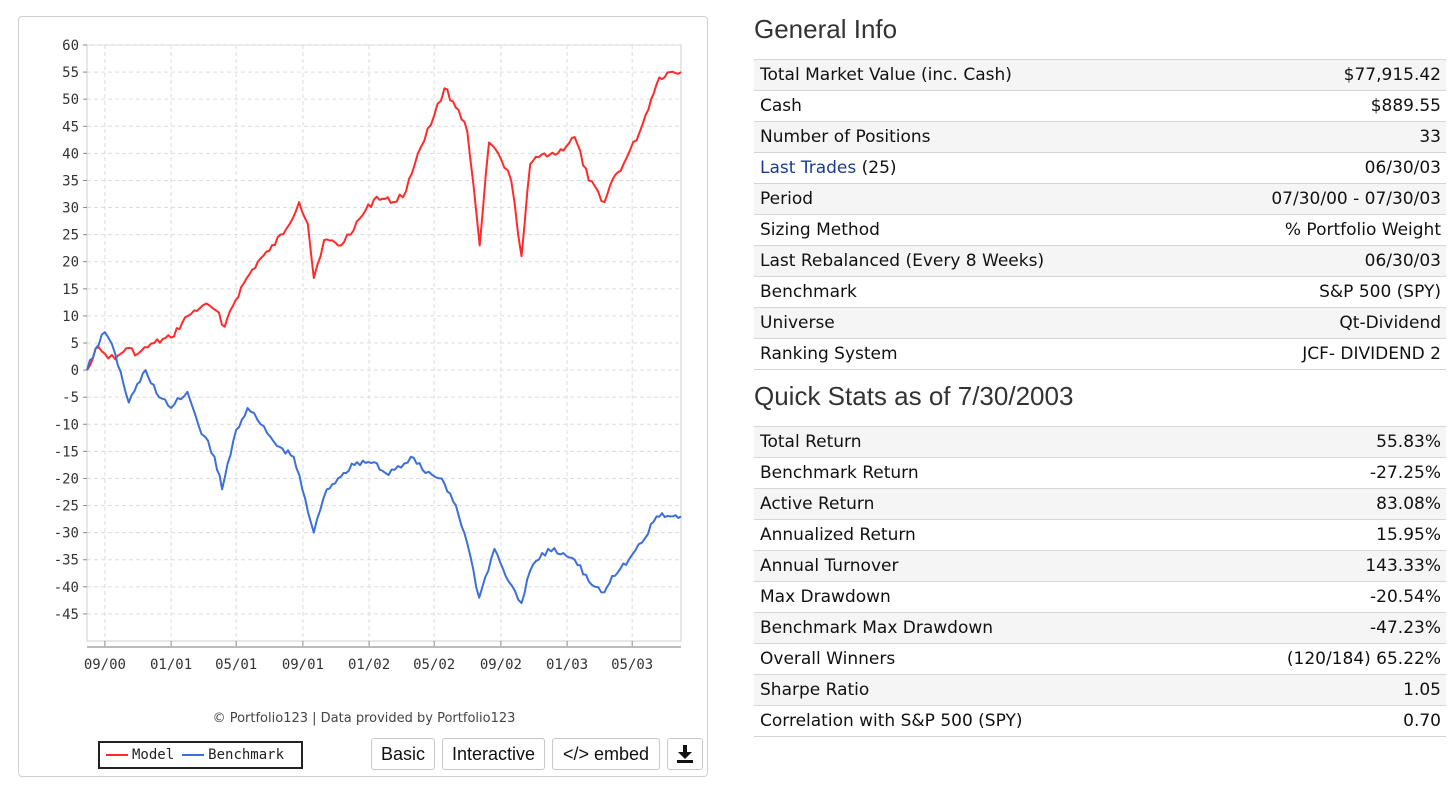 The image size is (1456, 789). I want to click on x-tick-label: 01/03, so click(567, 665).